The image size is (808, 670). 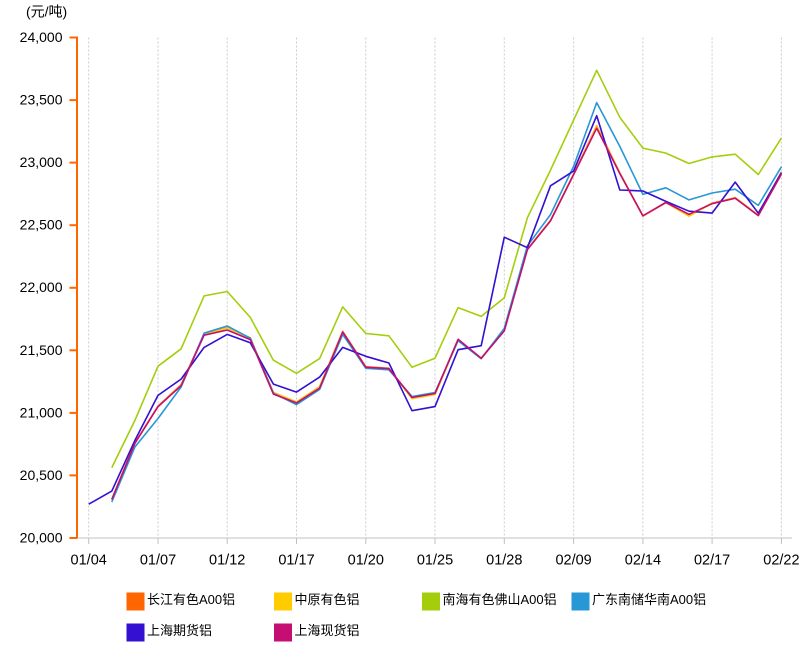 What do you see at coordinates (41, 100) in the screenshot?
I see `svg-text: 23,500` at bounding box center [41, 100].